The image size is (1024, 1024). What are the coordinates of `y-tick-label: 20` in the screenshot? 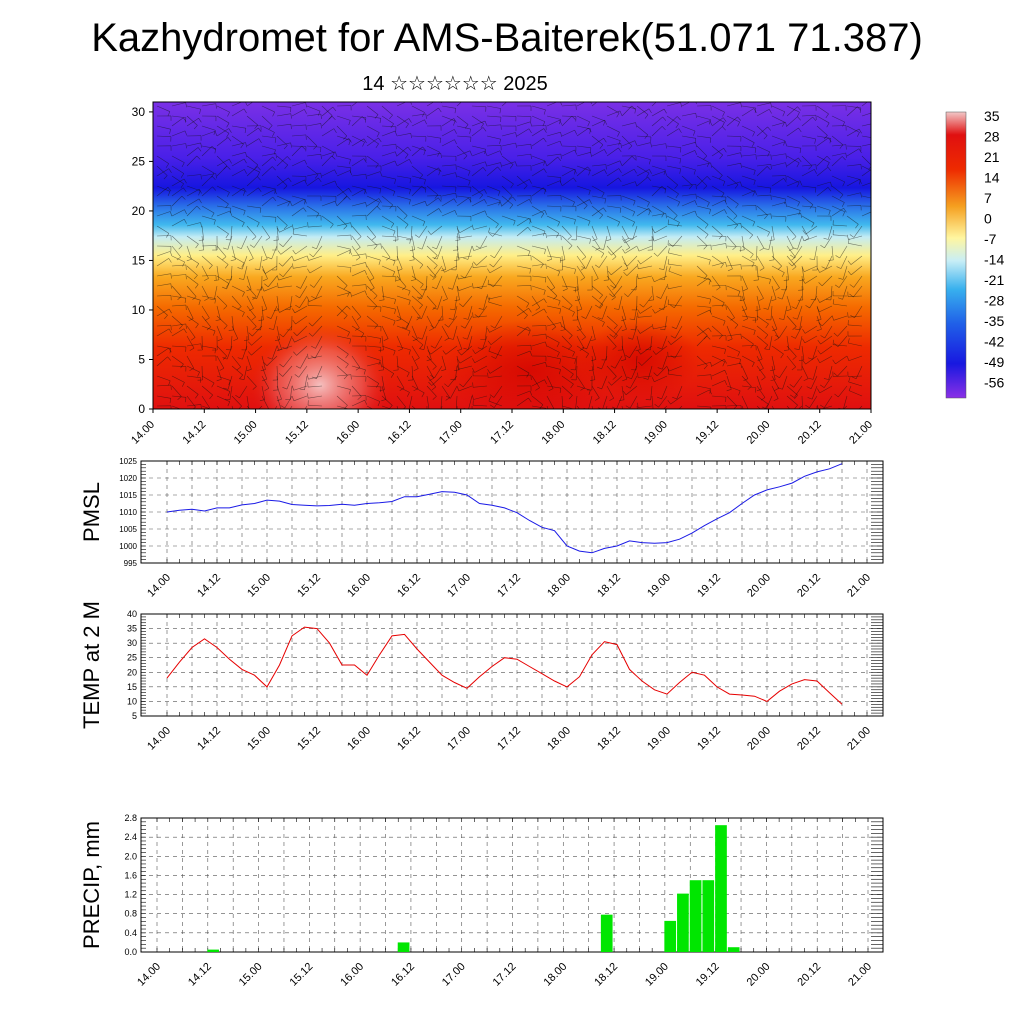 It's located at (132, 672).